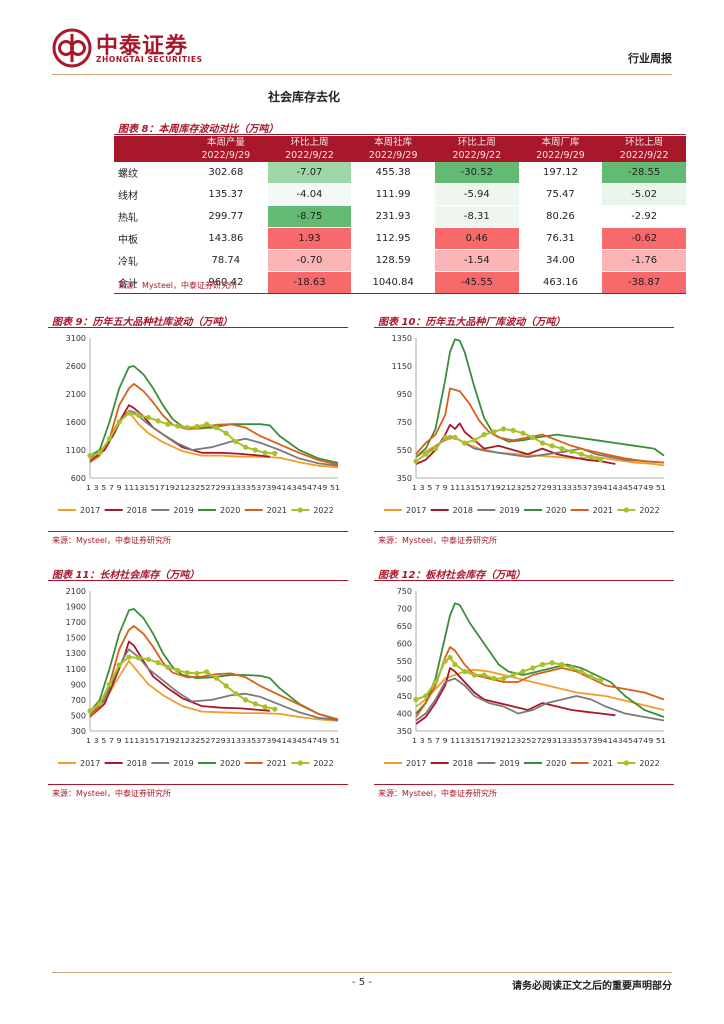 The width and height of the screenshot is (724, 1024). Describe the element at coordinates (78, 478) in the screenshot. I see `y-tick-label: 600` at that location.